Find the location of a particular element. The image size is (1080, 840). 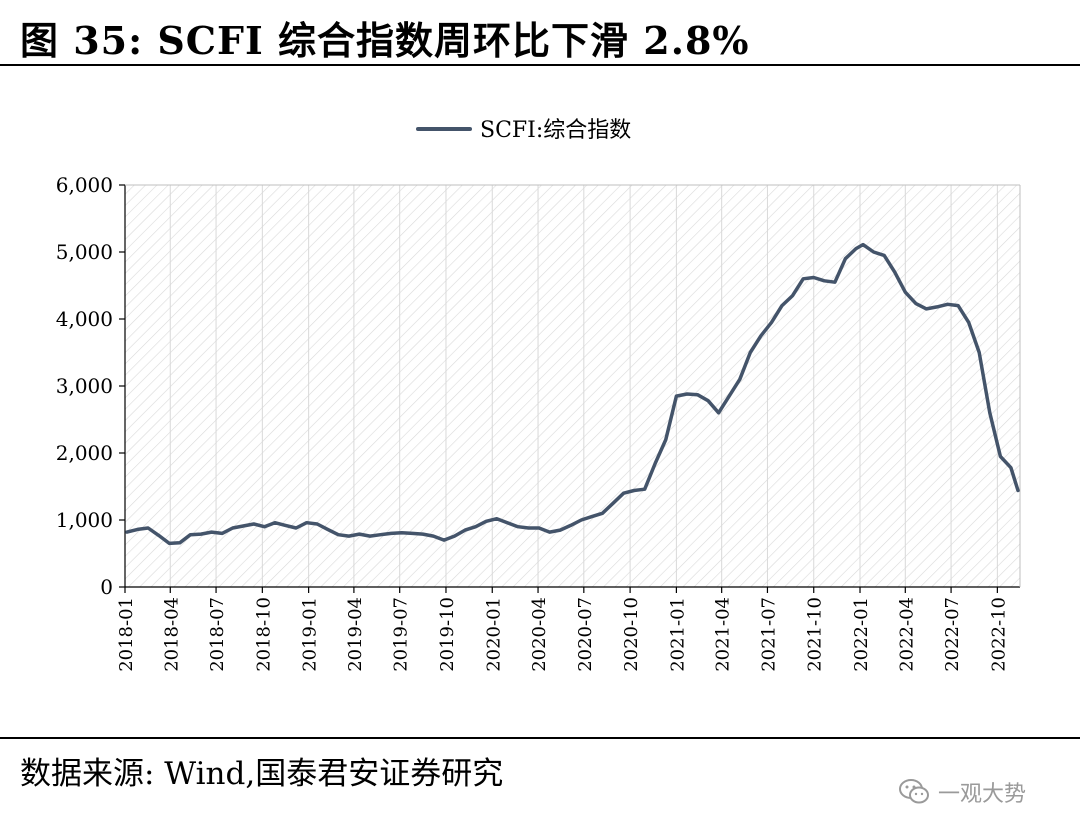

y-tick-label: 4,000 is located at coordinates (84, 319).